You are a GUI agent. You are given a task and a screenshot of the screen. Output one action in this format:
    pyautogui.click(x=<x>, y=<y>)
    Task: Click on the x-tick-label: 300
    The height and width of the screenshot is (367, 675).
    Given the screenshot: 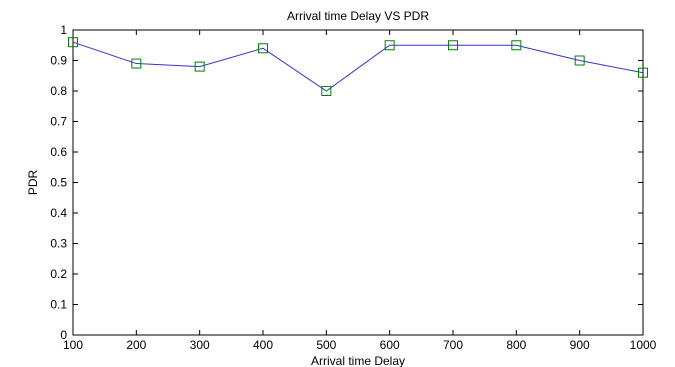 What is the action you would take?
    pyautogui.click(x=200, y=345)
    